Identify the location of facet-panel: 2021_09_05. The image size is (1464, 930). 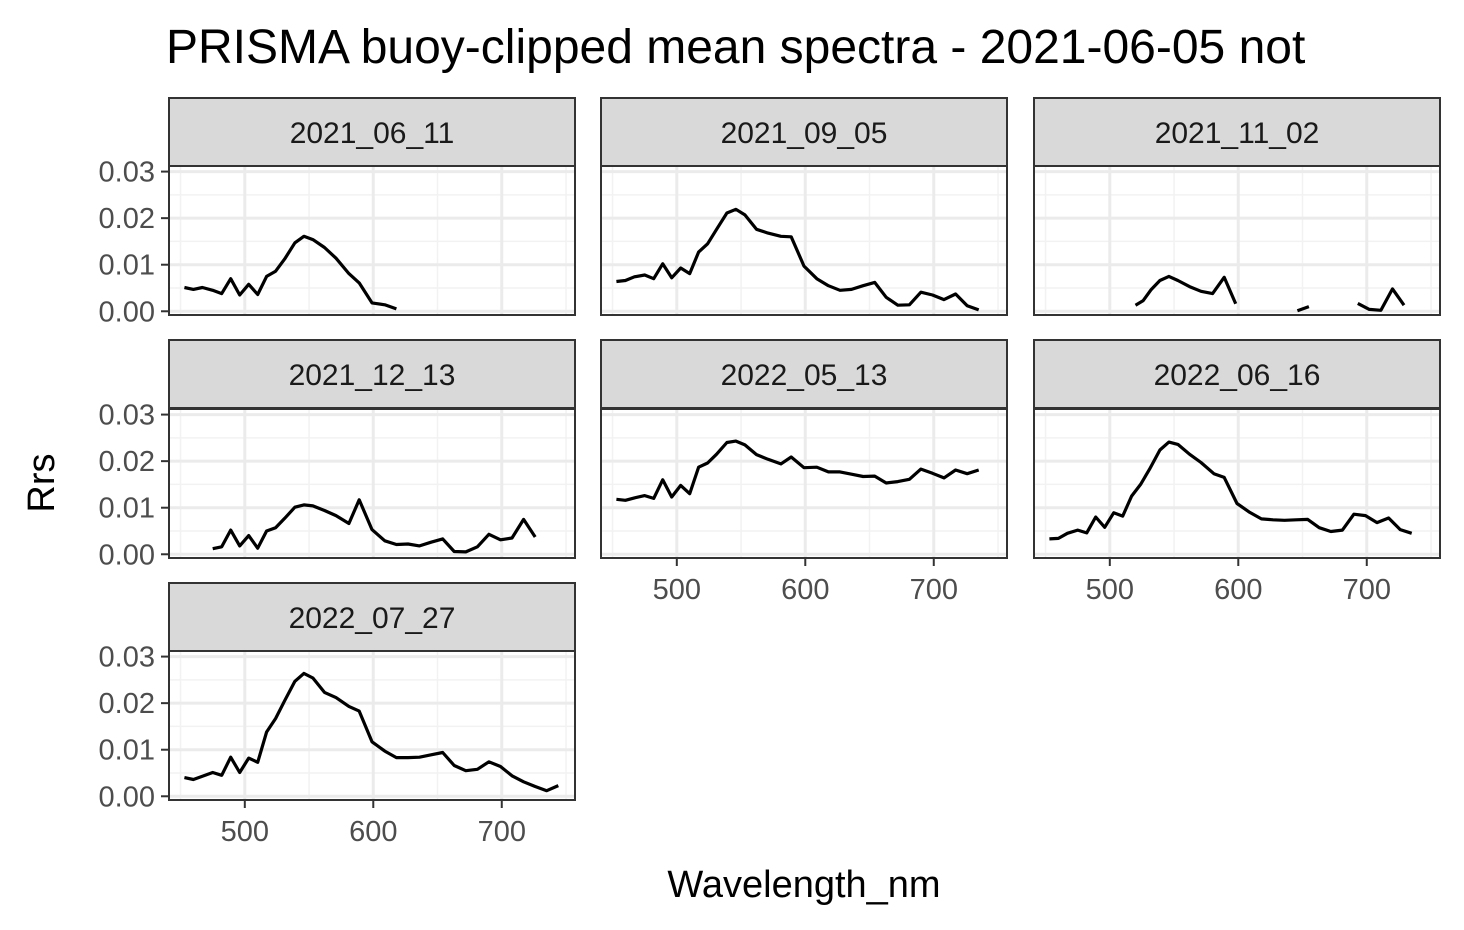
(804, 206).